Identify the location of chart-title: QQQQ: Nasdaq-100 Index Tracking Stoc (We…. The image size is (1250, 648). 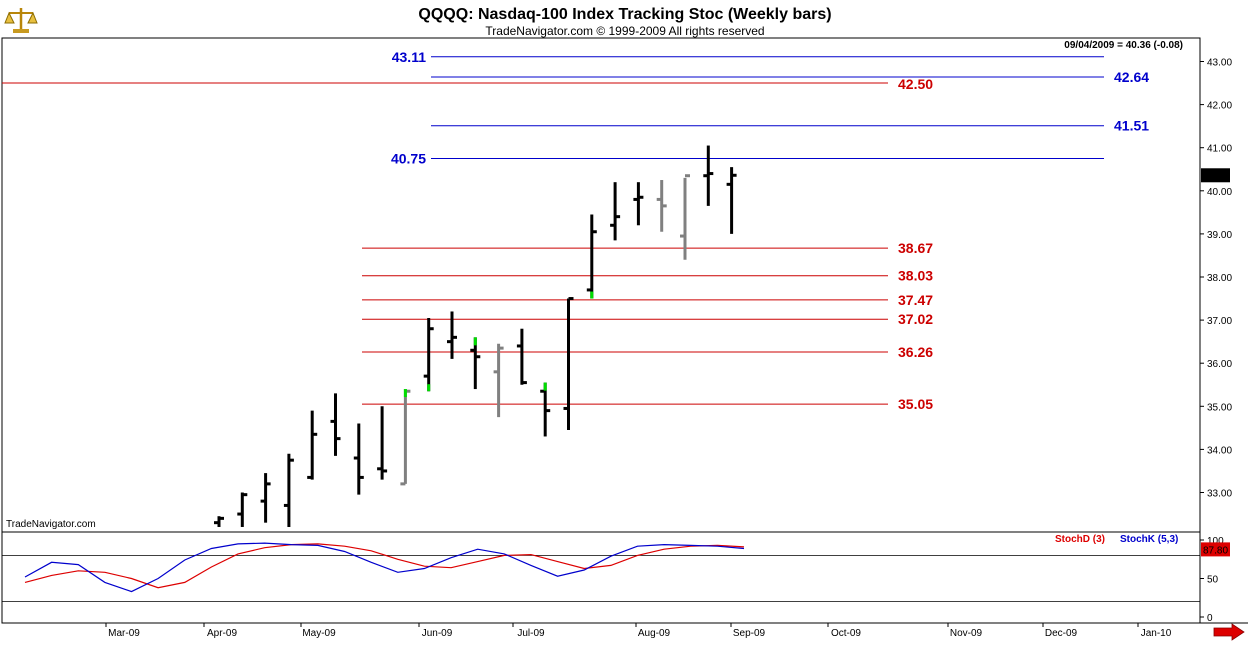
(624, 14).